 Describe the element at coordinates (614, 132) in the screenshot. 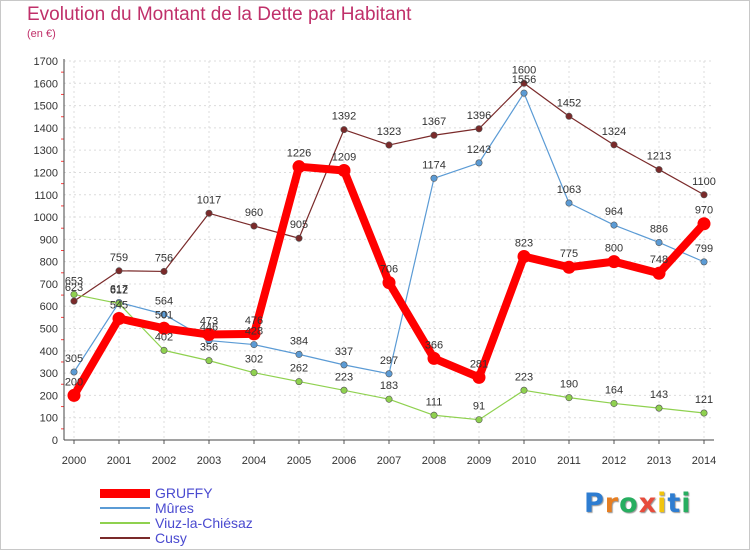

I see `data-label: 1324` at that location.